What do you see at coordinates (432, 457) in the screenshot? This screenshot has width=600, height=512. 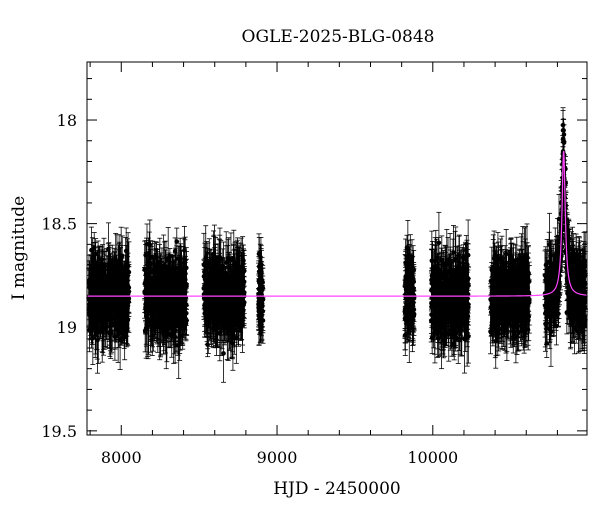 I see `x-tick-label: 10000` at bounding box center [432, 457].